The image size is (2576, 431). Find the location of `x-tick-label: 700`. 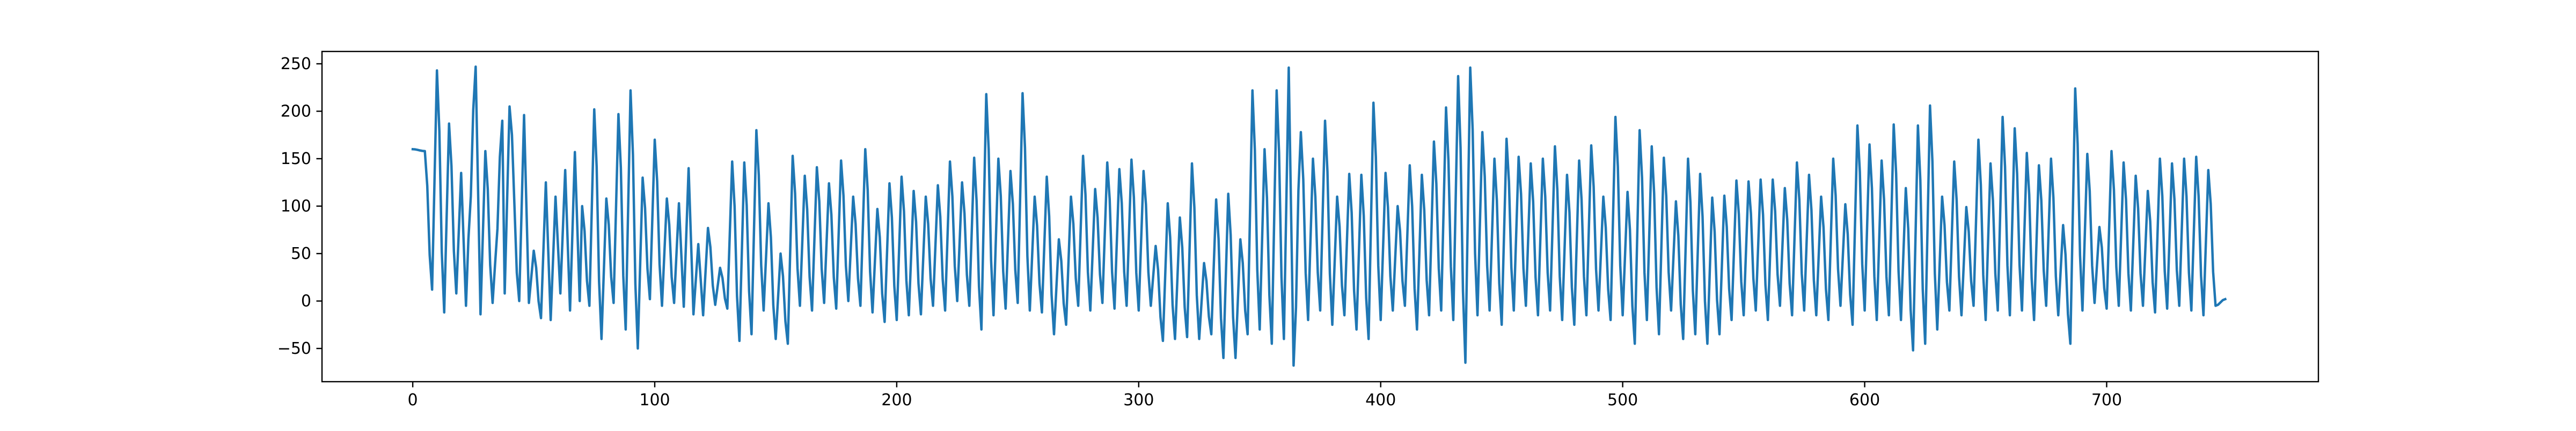

x-tick-label: 700 is located at coordinates (2106, 400).